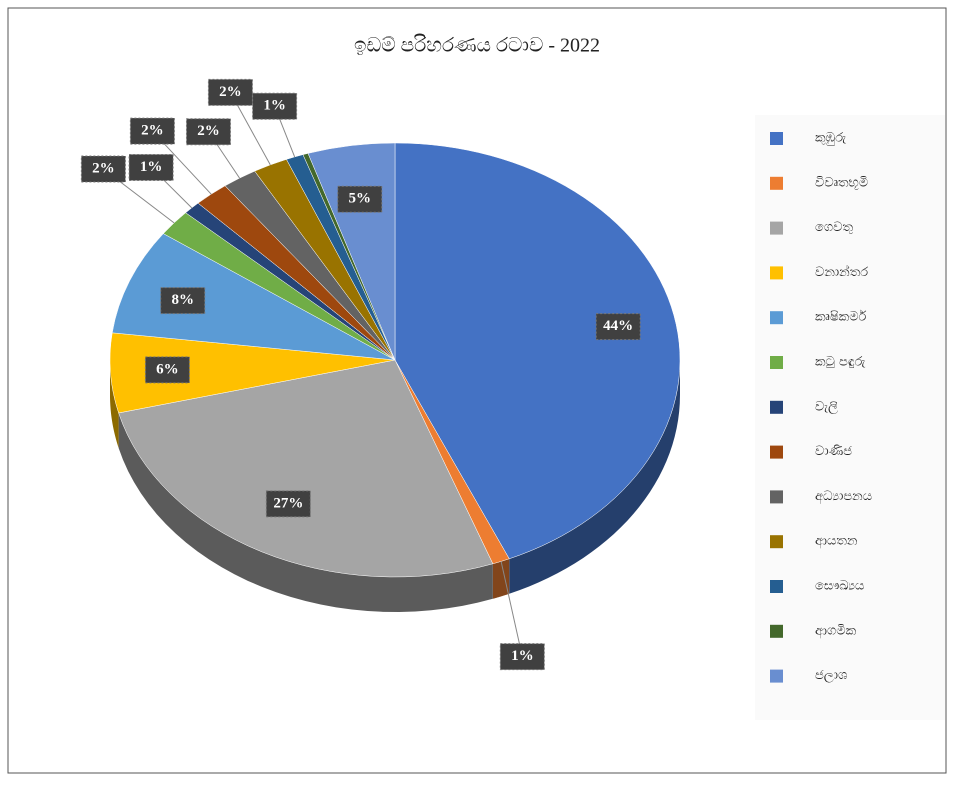 This screenshot has height=785, width=954. What do you see at coordinates (841, 272) in the screenshot?
I see `legend-label: වනාන්තර` at bounding box center [841, 272].